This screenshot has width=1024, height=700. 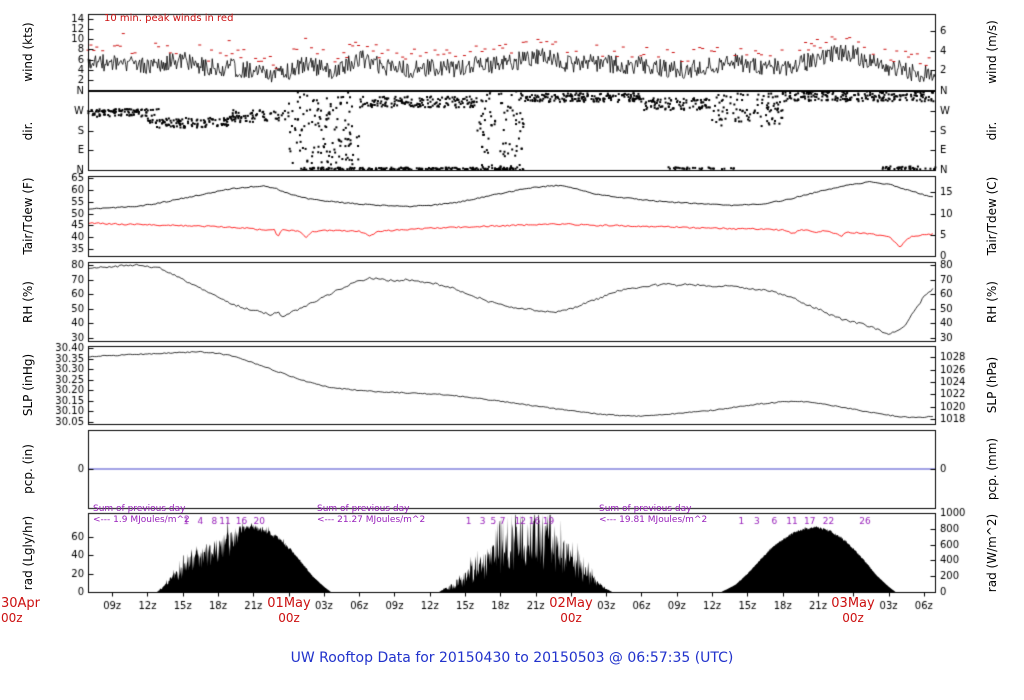 What do you see at coordinates (571, 618) in the screenshot?
I see `date-label-02may-hour: 00z` at bounding box center [571, 618].